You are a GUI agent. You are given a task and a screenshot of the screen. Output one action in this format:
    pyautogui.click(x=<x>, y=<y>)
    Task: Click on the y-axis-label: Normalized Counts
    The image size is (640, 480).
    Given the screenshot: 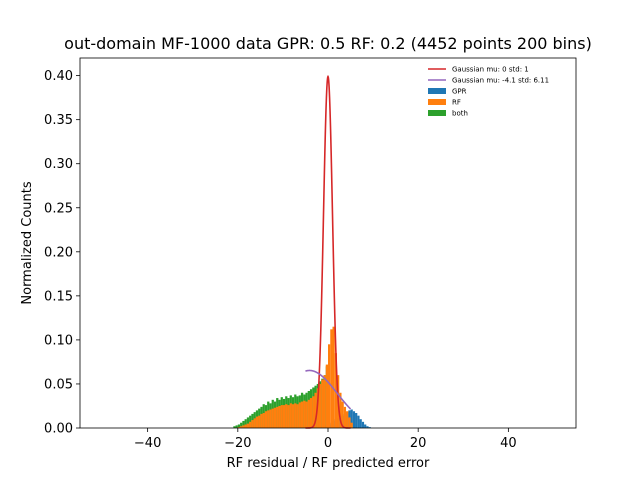 What is the action you would take?
    pyautogui.click(x=27, y=242)
    